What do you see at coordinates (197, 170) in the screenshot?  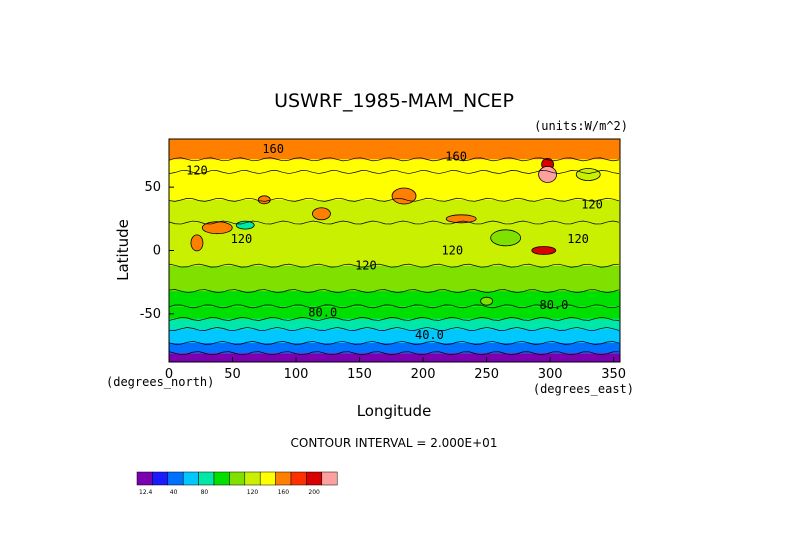 I see `contour-label-2: 120` at bounding box center [197, 170].